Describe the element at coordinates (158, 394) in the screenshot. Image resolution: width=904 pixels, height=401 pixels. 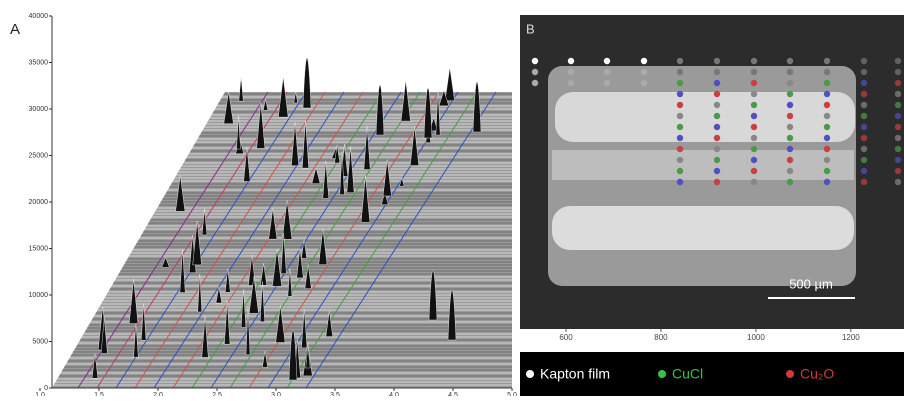
I see `x-tick-label: 2.0` at that location.